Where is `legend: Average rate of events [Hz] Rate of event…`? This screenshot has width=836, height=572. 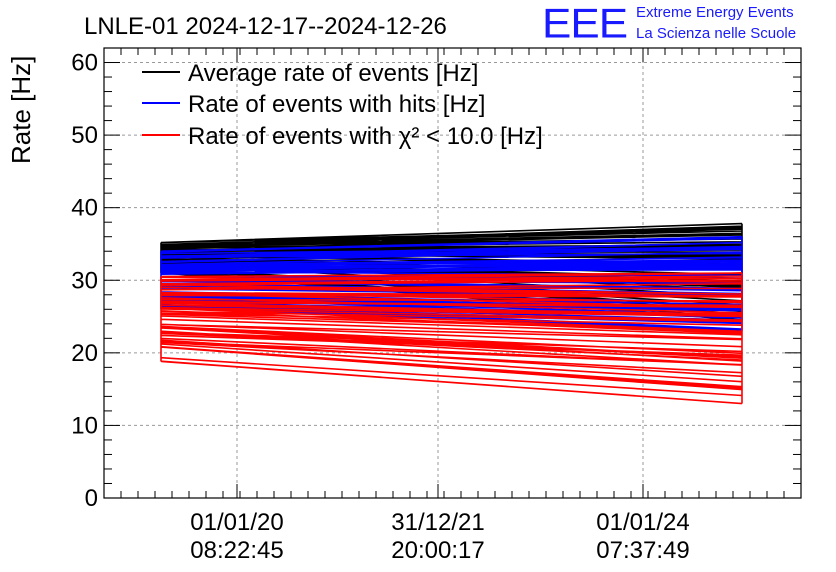 legend: Average rate of events [Hz] Rate of event… is located at coordinates (342, 105).